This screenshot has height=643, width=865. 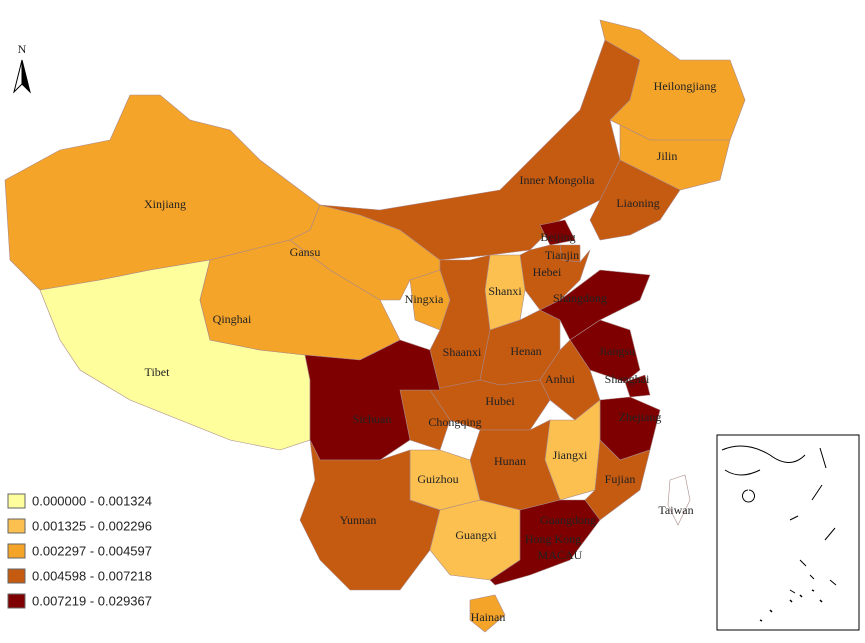 I want to click on region-label: Tibet, so click(x=158, y=372).